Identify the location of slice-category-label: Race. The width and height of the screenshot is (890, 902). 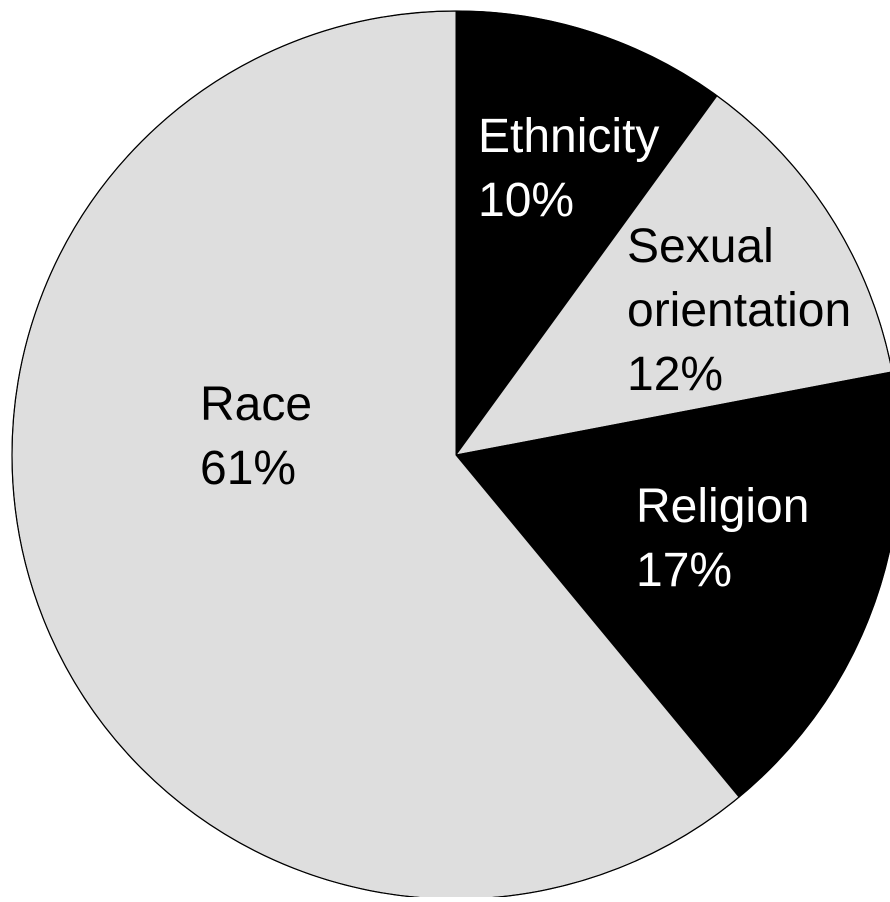
(256, 404).